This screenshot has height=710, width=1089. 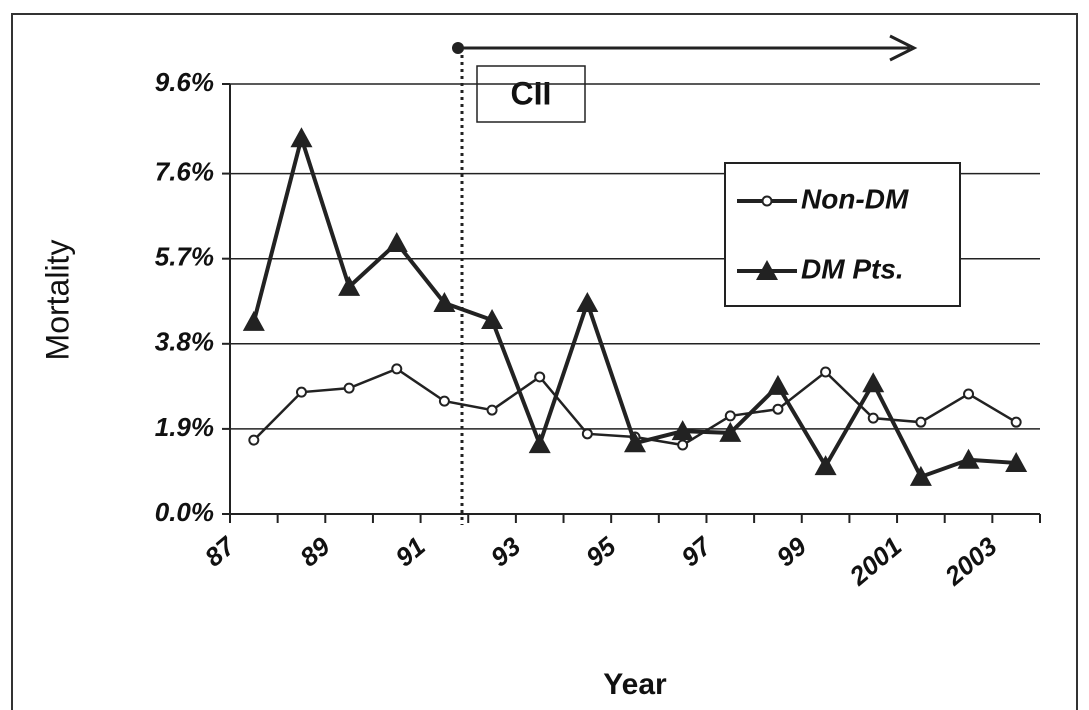 What do you see at coordinates (852, 268) in the screenshot?
I see `legend-label: DM Pts.` at bounding box center [852, 268].